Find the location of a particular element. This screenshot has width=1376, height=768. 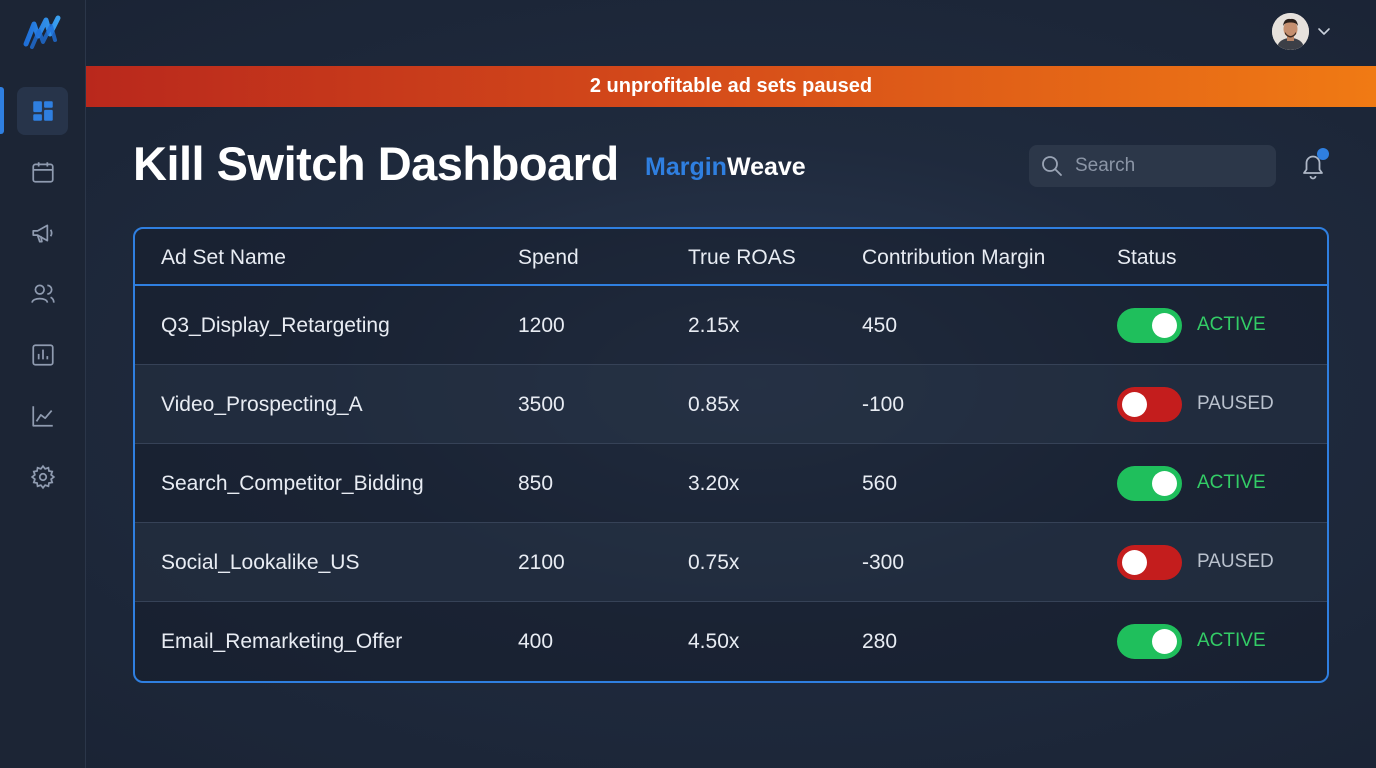

roas-cell: 2.15x is located at coordinates (714, 325).